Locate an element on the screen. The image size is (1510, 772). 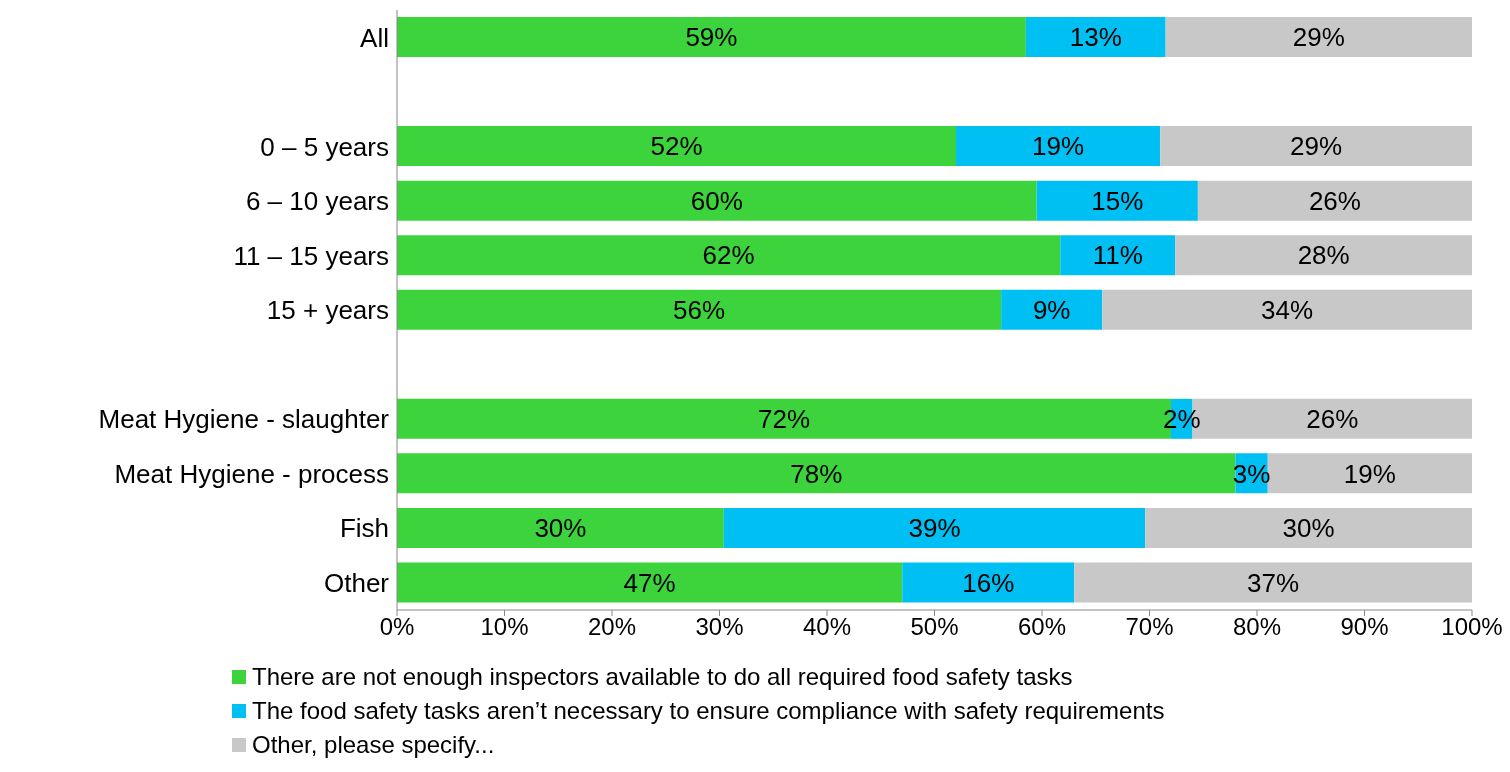
x-tick-label: 80% is located at coordinates (1257, 627).